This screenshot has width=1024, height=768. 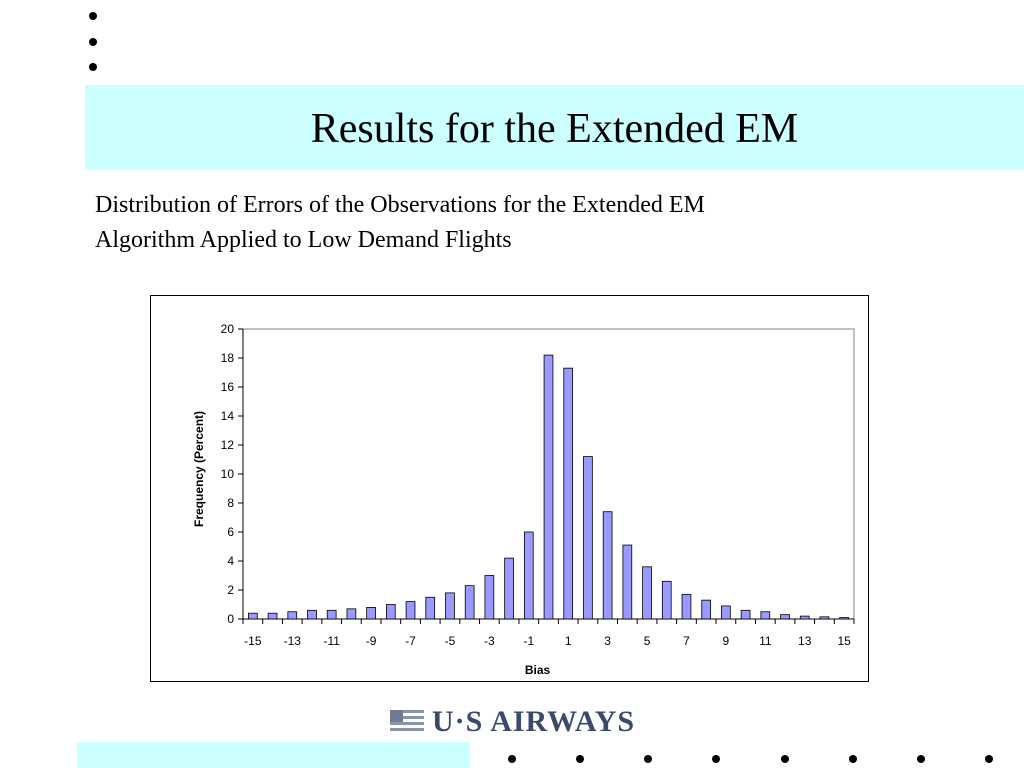 I want to click on flag-stripes-icon, so click(x=407, y=720).